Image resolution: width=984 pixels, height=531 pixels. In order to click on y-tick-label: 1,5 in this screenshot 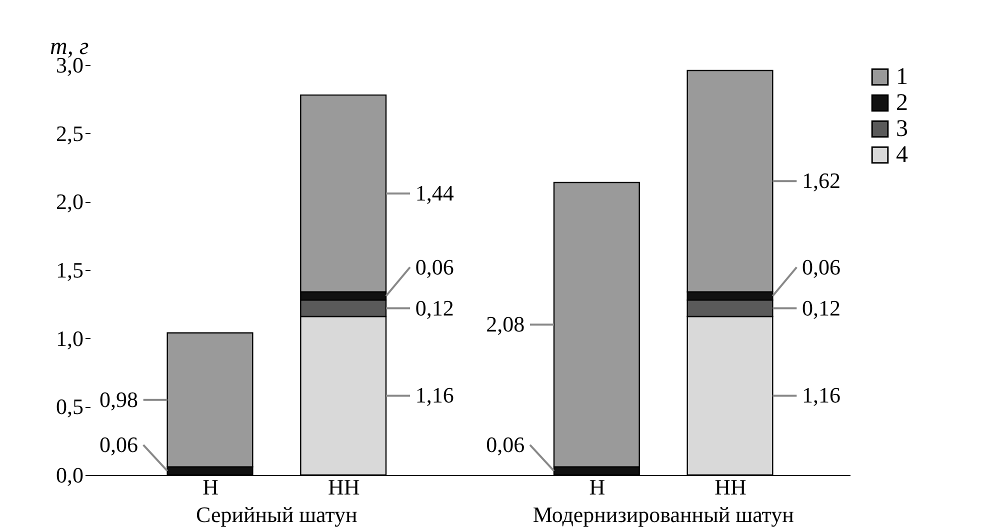, I will do `click(70, 270)`.